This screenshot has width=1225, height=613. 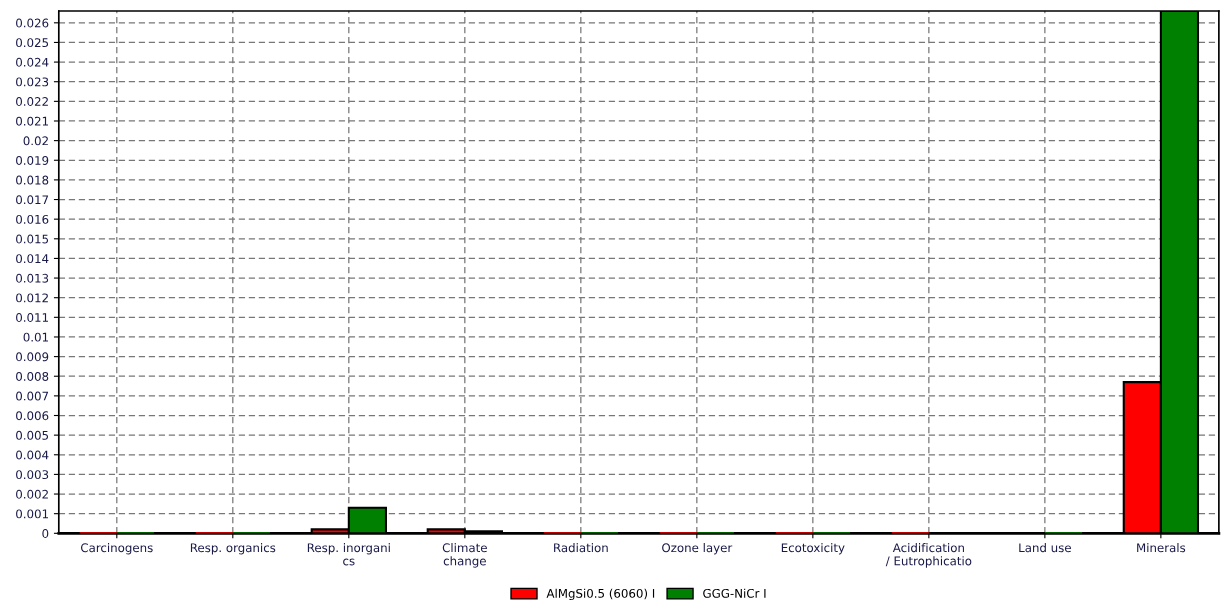 I want to click on x-tick-label: Minerals, so click(x=1161, y=548).